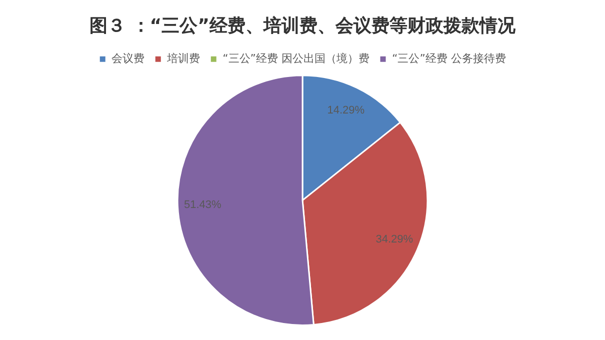 The image size is (605, 340). I want to click on legend-label: 培训费, so click(183, 58).